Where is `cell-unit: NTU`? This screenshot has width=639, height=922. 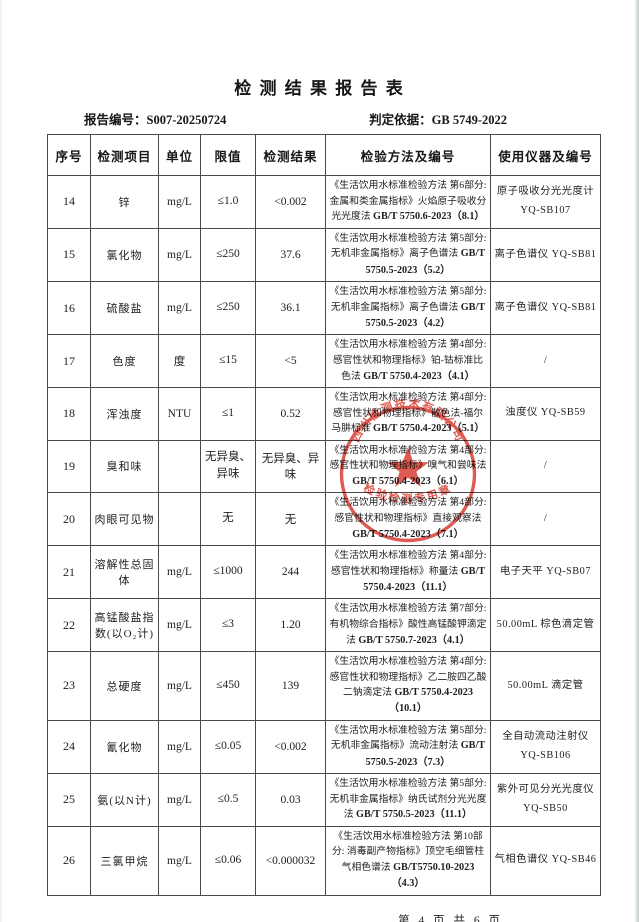
cell-unit: NTU is located at coordinates (179, 413).